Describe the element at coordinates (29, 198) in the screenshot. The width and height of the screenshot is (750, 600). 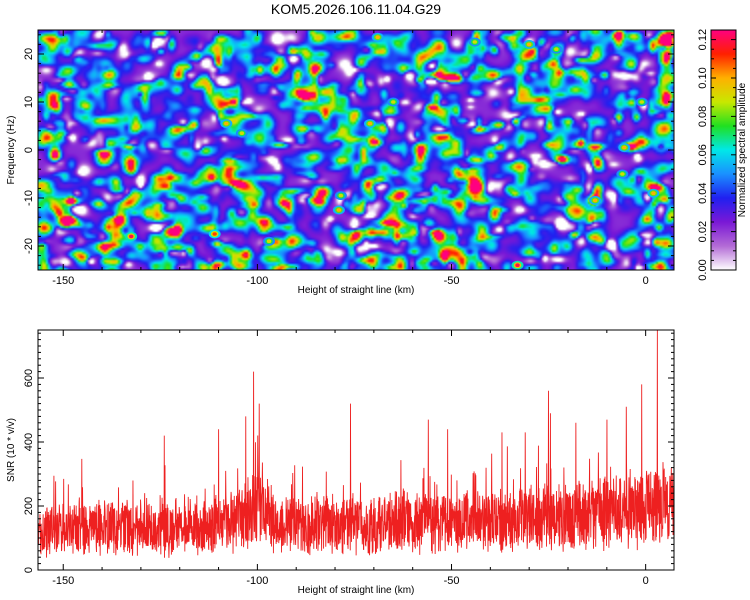
I see `y-tick-label: -10` at that location.